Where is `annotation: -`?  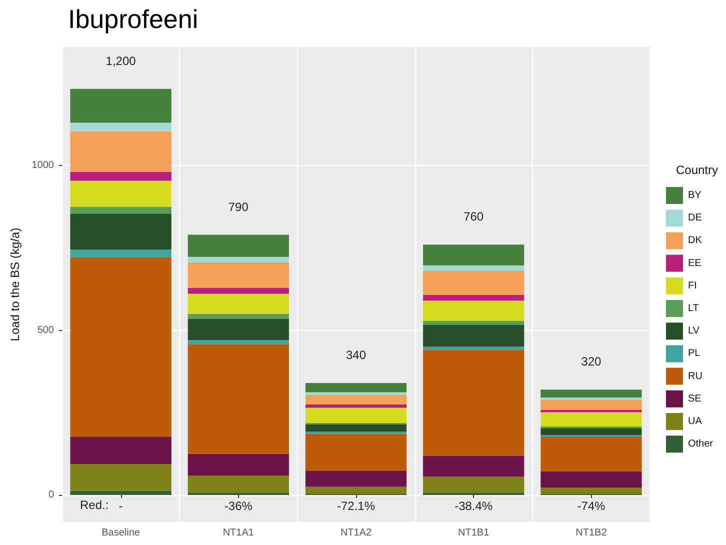
annotation: - is located at coordinates (120, 505).